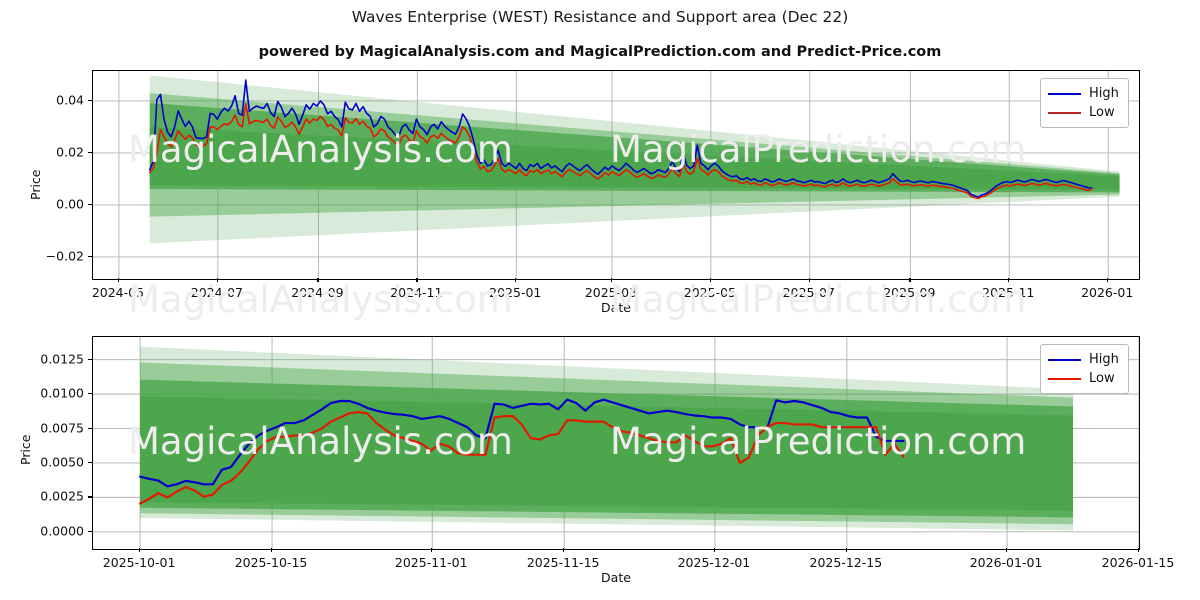 The width and height of the screenshot is (1200, 600). Describe the element at coordinates (563, 562) in the screenshot. I see `x-tick-label: 2025-11-15` at that location.